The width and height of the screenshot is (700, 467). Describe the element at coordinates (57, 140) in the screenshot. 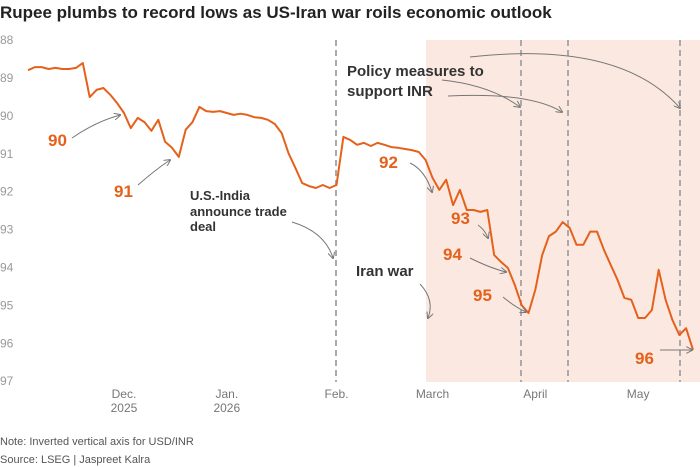

I see `annotation: 90` at that location.